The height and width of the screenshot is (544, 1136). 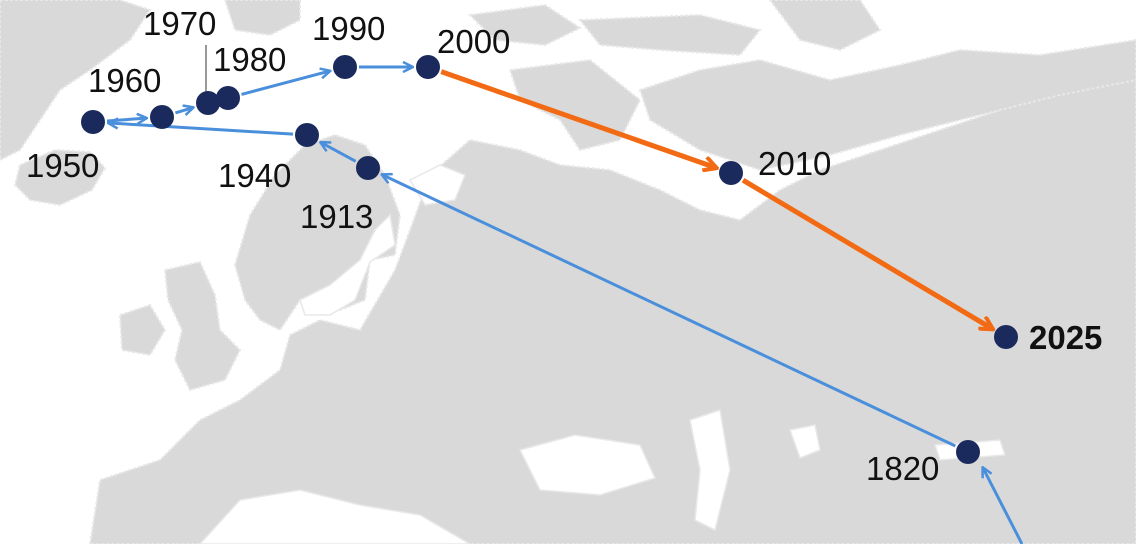 I want to click on pole-point-1940, so click(x=307, y=135).